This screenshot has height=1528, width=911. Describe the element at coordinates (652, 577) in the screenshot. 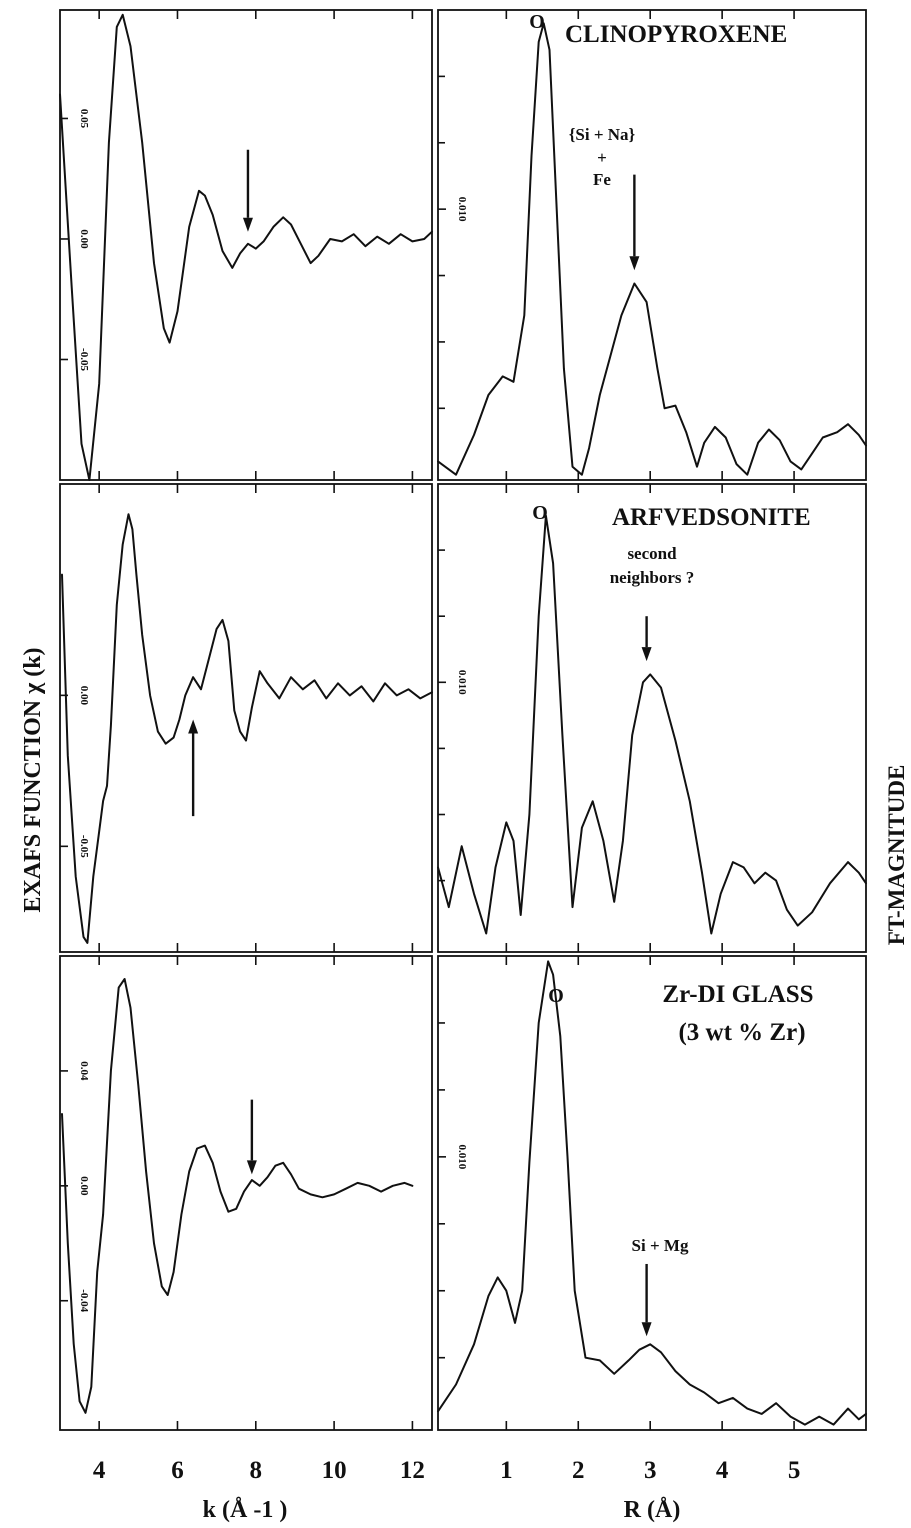

I see `peak-annotation: neighbors ?` at that location.